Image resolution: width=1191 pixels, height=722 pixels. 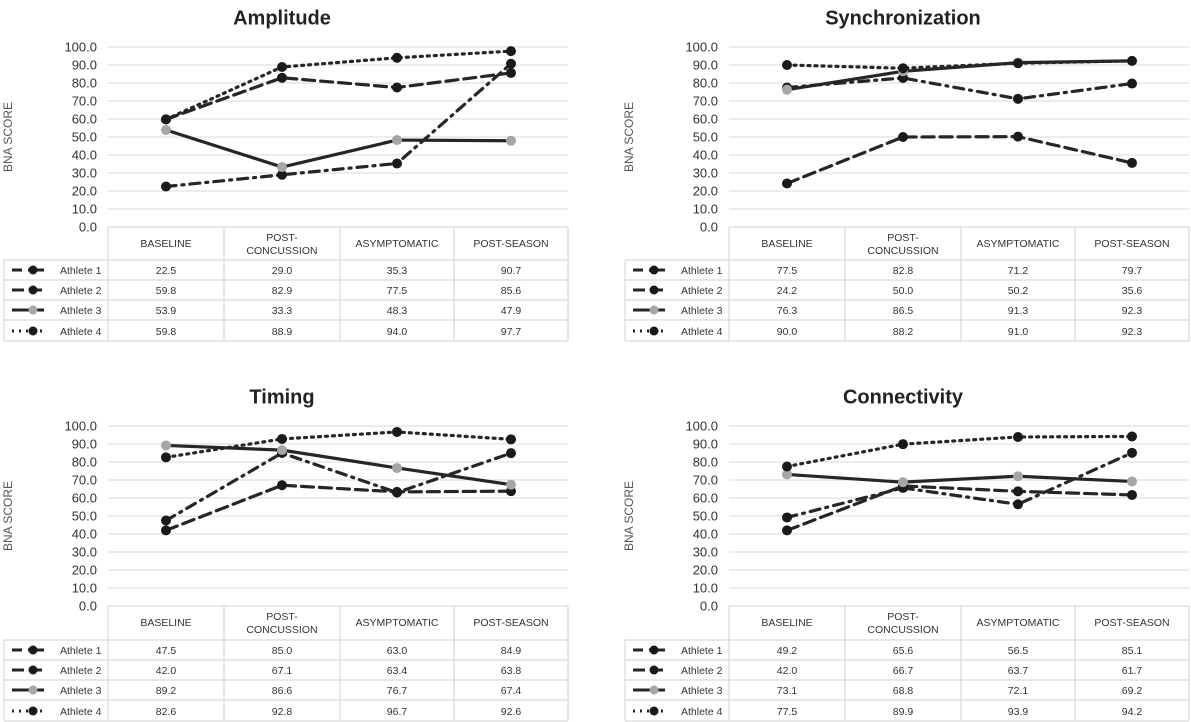 I want to click on table-cell-value: 90.7, so click(x=511, y=271).